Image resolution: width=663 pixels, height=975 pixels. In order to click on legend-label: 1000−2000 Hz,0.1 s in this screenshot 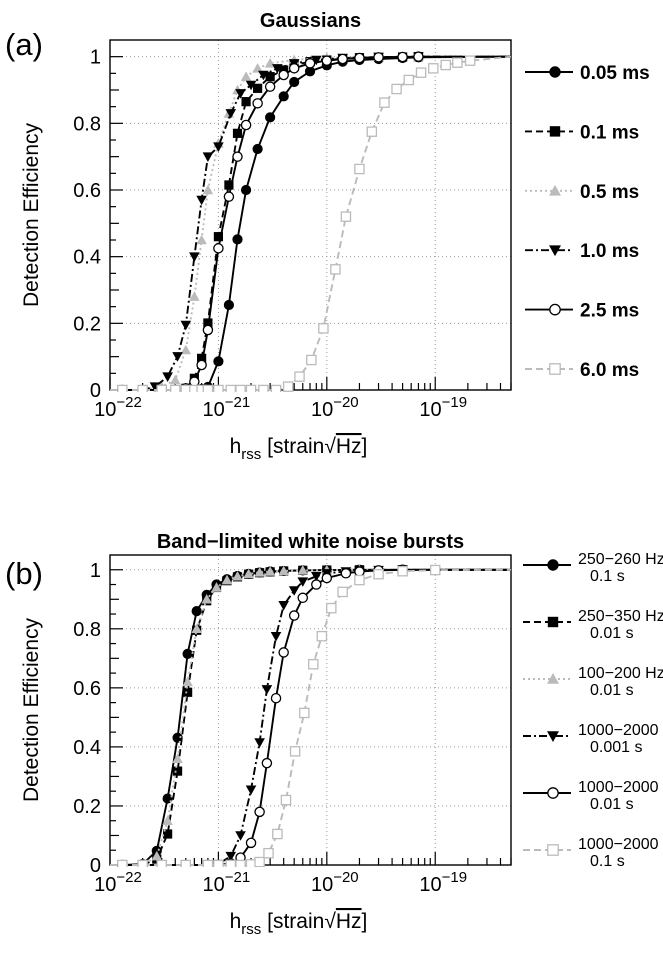, I will do `click(620, 853)`.